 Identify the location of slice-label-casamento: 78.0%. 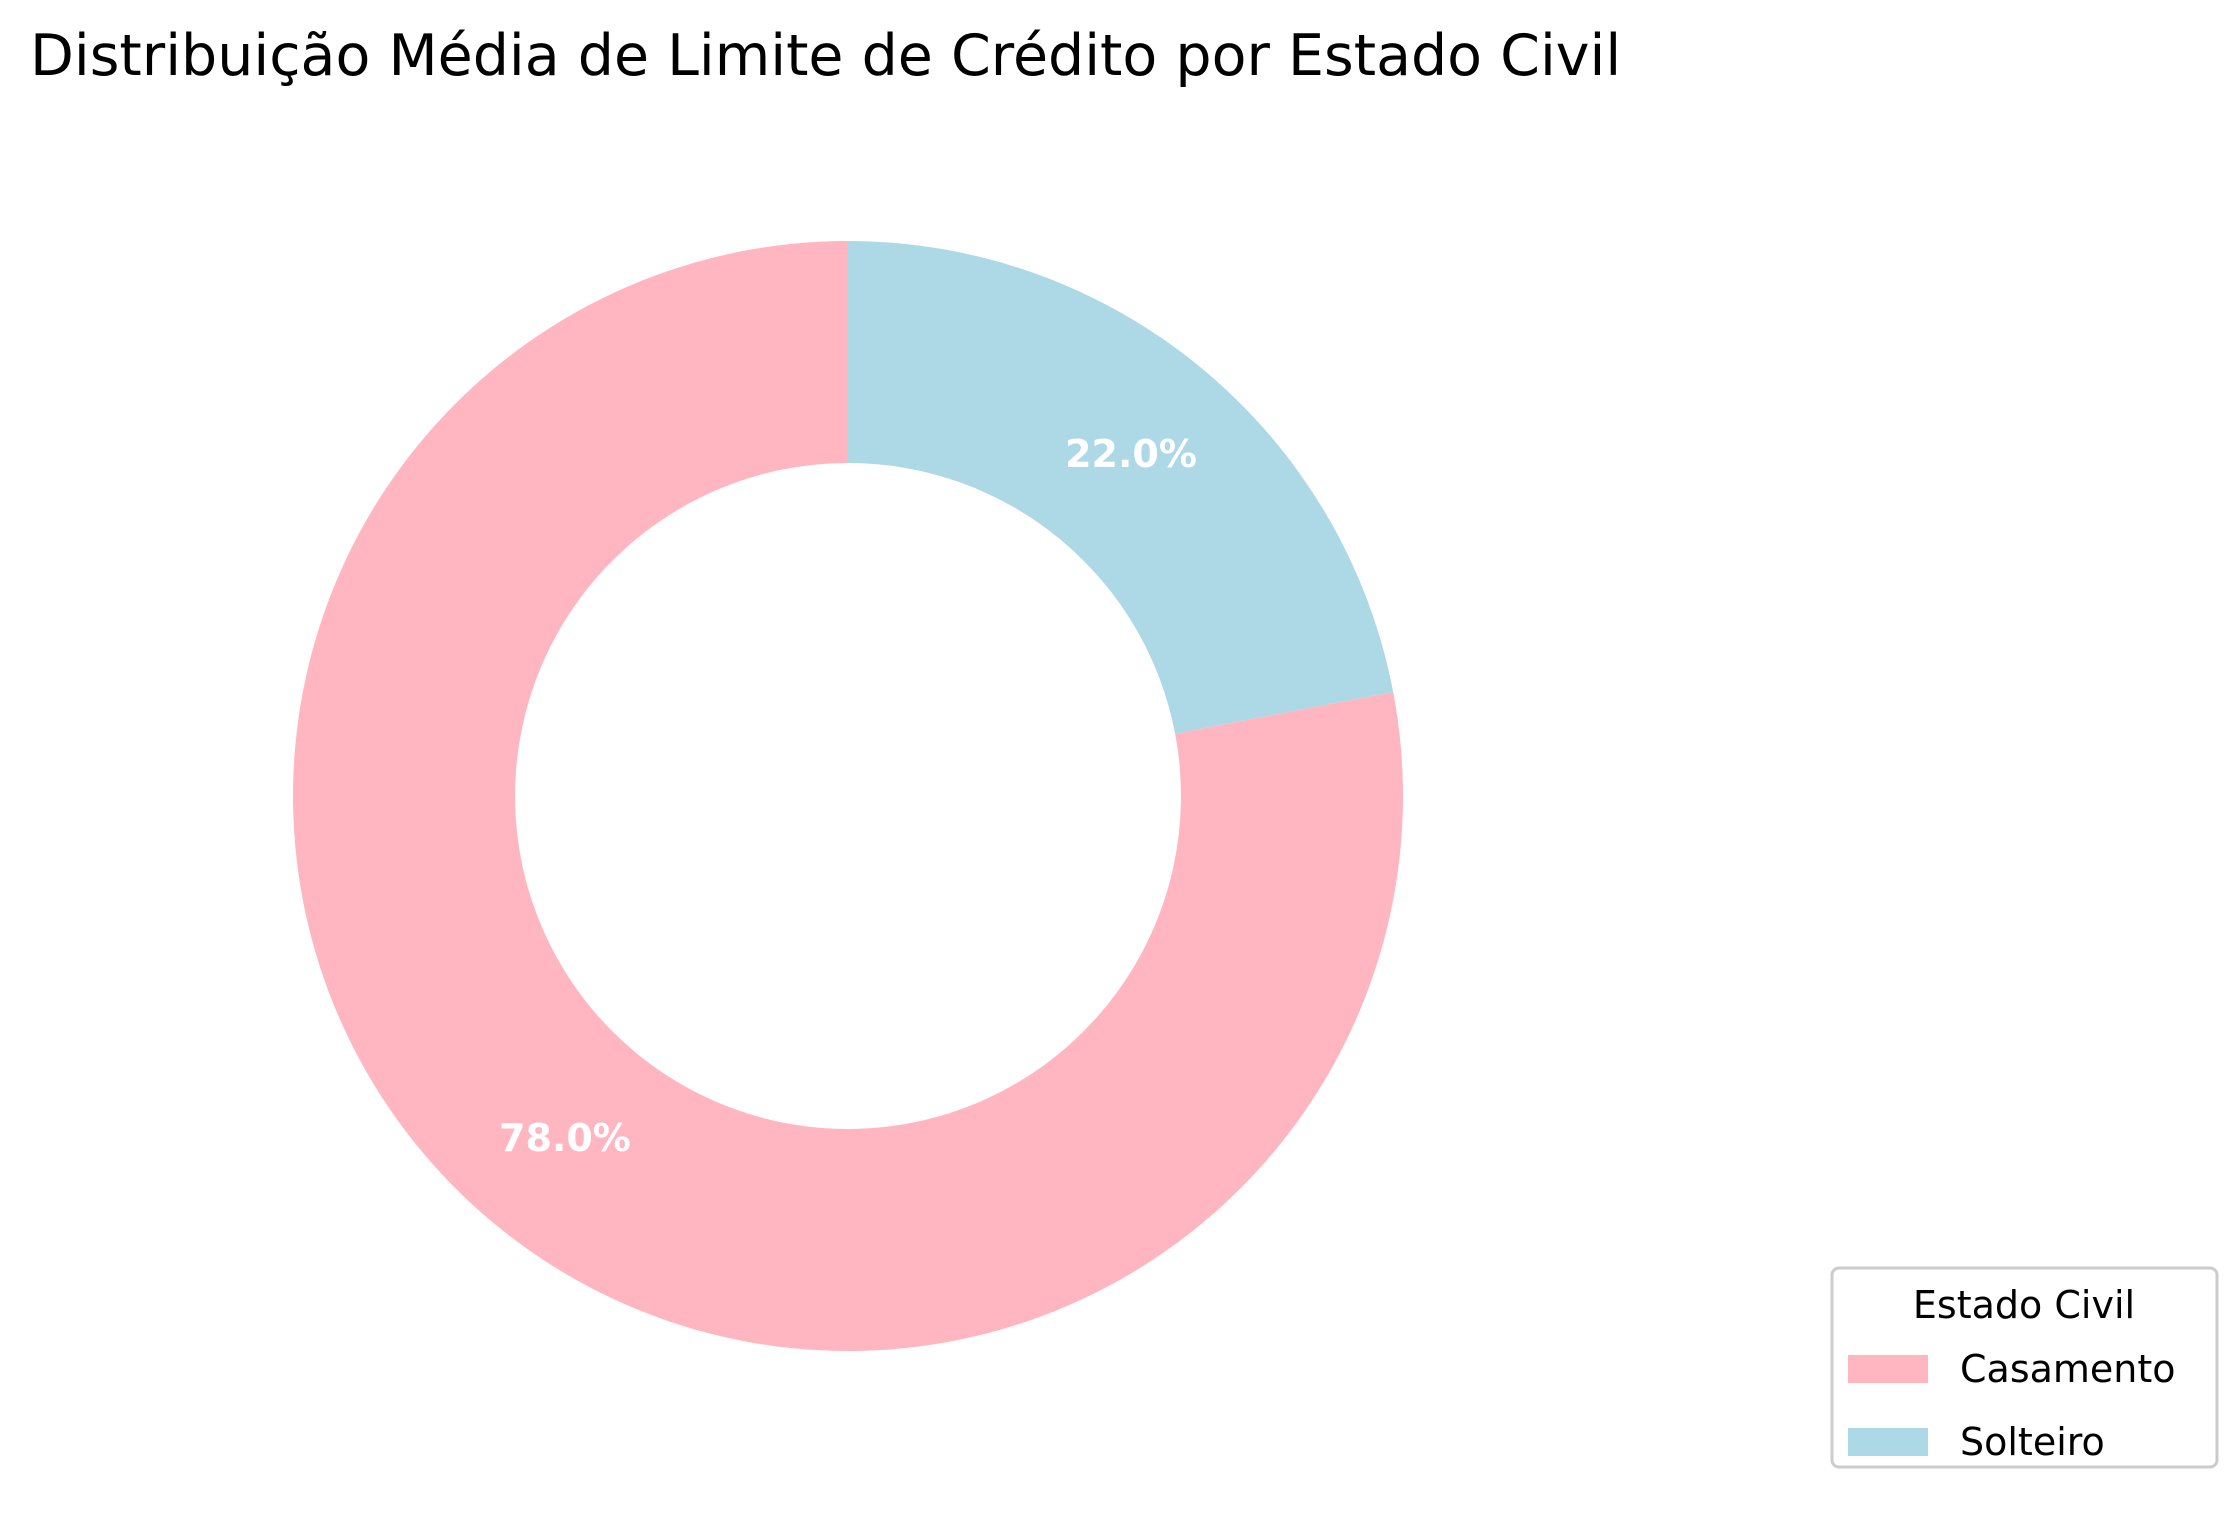
(565, 1138).